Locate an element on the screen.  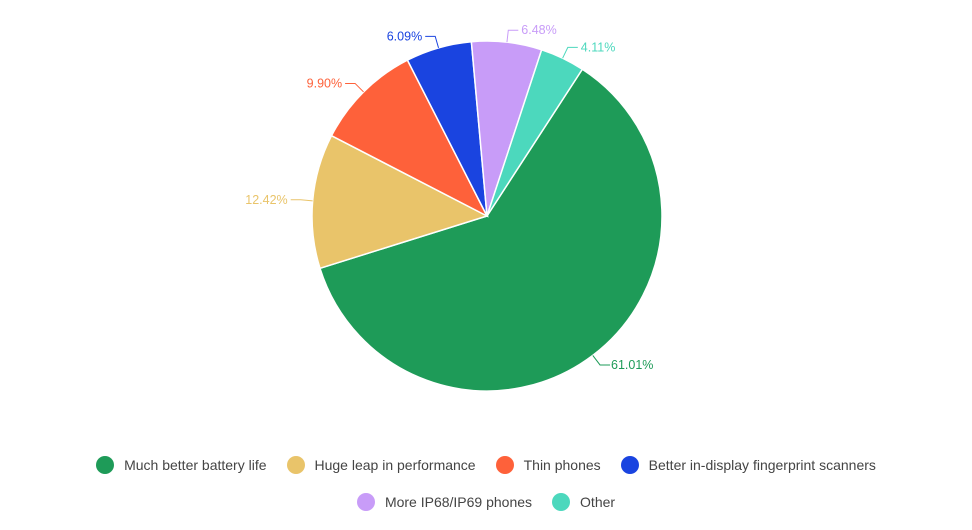
legend-item-0: Much better battery life is located at coordinates (181, 465).